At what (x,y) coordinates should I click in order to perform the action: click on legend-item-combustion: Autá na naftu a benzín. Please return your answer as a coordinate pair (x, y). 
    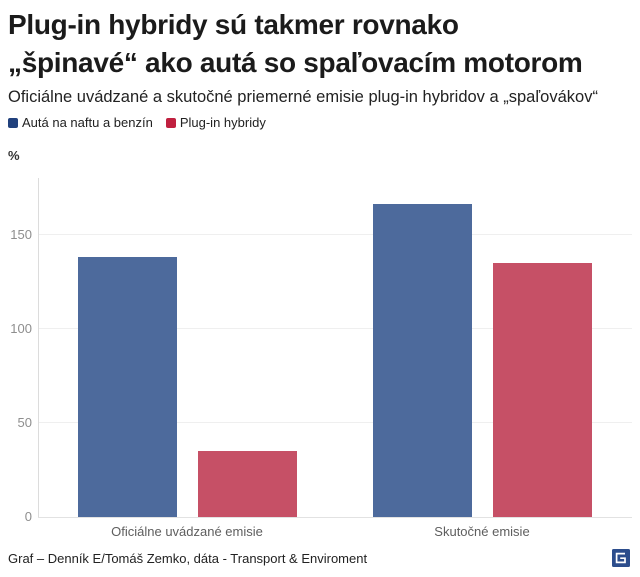
    Looking at the image, I should click on (80, 122).